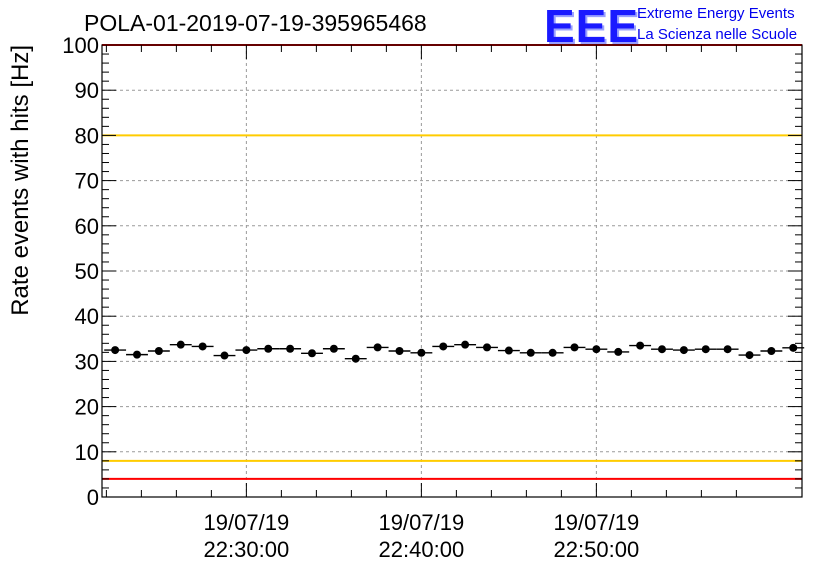  Describe the element at coordinates (87, 226) in the screenshot. I see `y-tick-label: 60` at that location.